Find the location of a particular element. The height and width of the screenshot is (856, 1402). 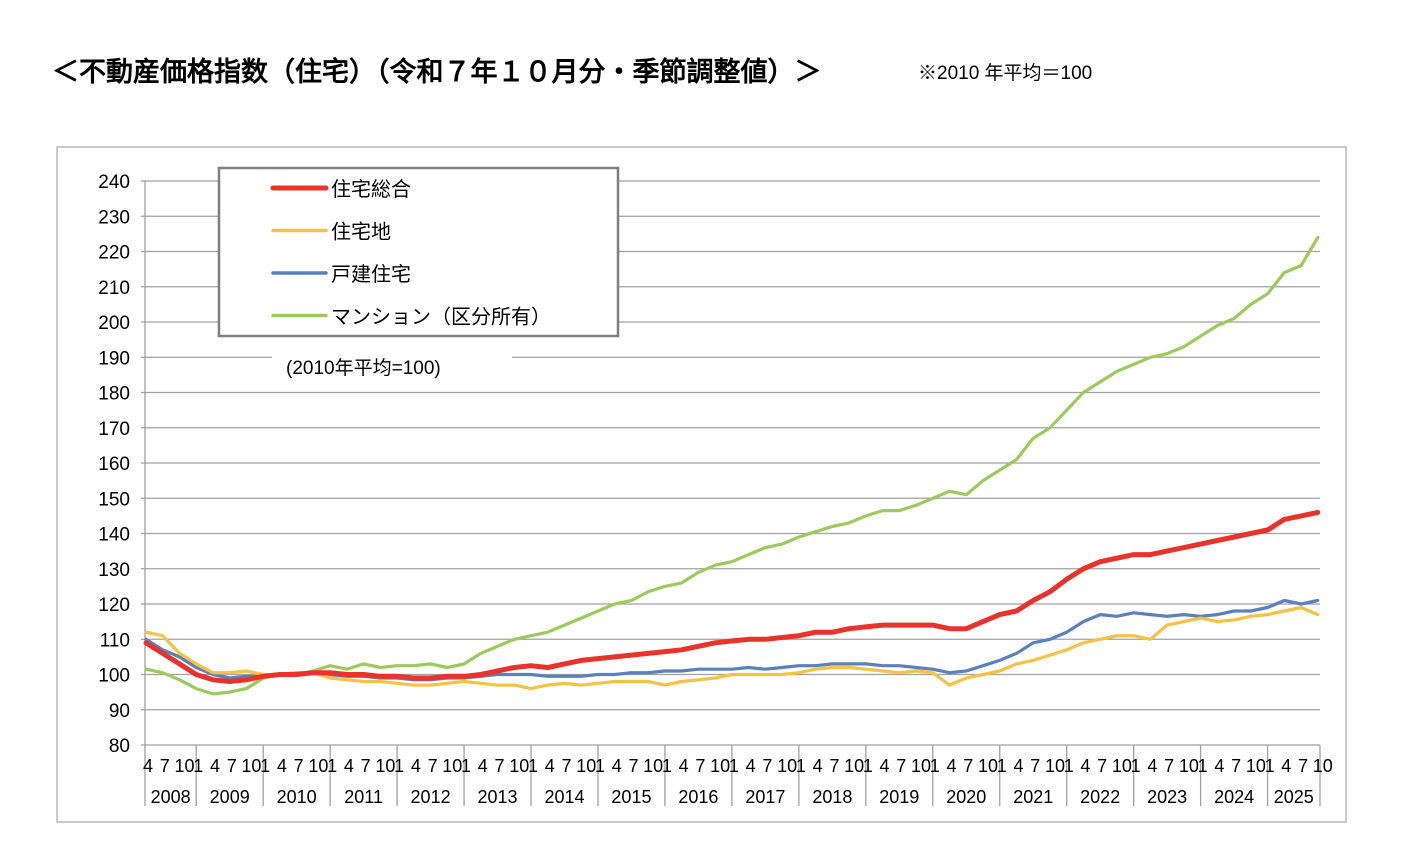

y-tick-label: 140 is located at coordinates (114, 535).